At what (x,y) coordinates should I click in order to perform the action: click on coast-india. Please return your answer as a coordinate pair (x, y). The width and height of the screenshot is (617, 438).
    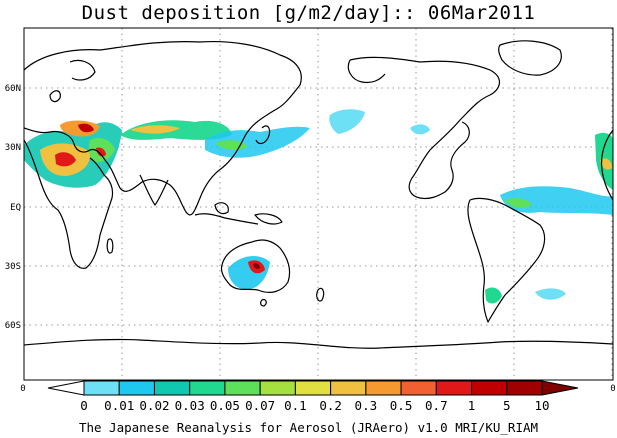
    Looking at the image, I should click on (154, 190).